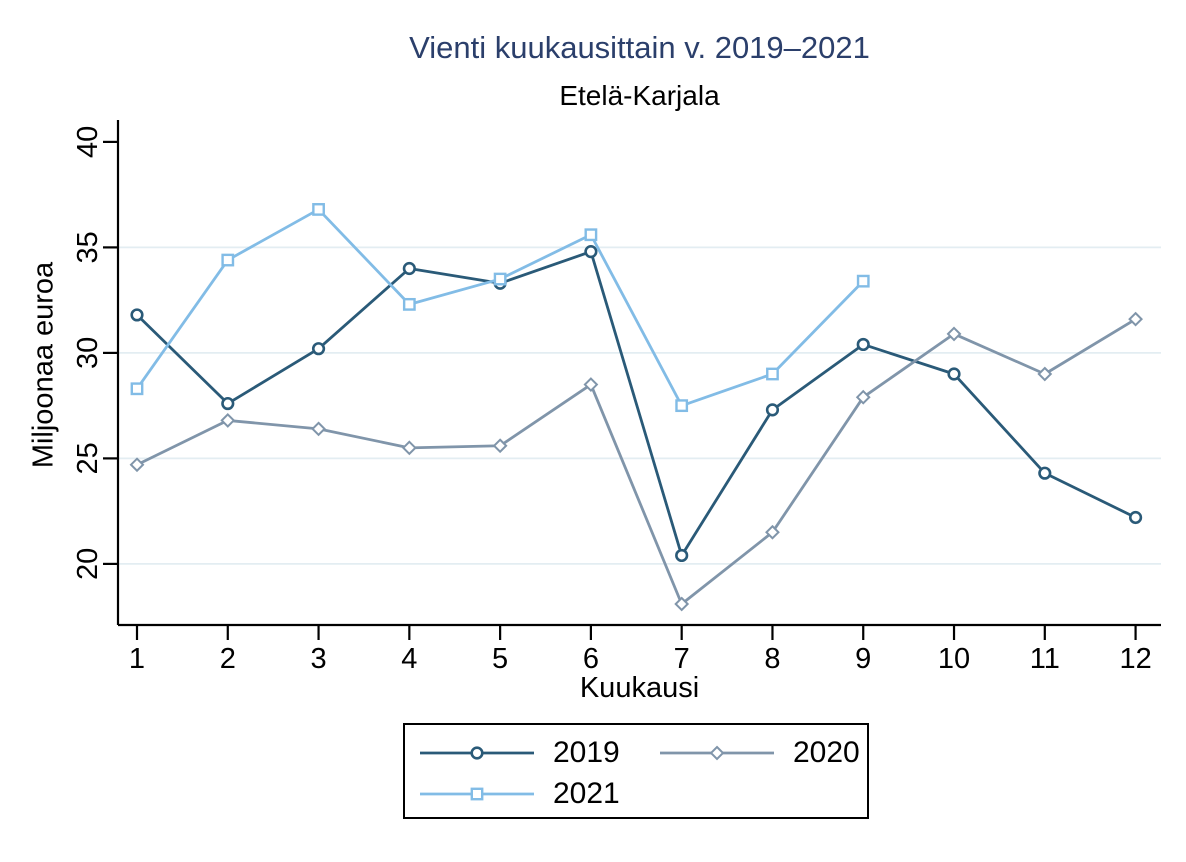 The image size is (1186, 862). Describe the element at coordinates (863, 659) in the screenshot. I see `x-tick-label-9: 9` at that location.